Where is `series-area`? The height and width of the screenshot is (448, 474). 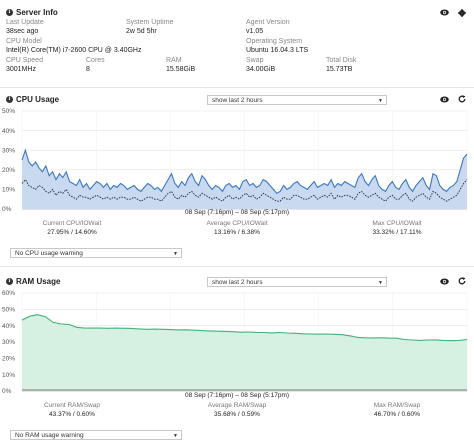
series-area is located at coordinates (244, 179).